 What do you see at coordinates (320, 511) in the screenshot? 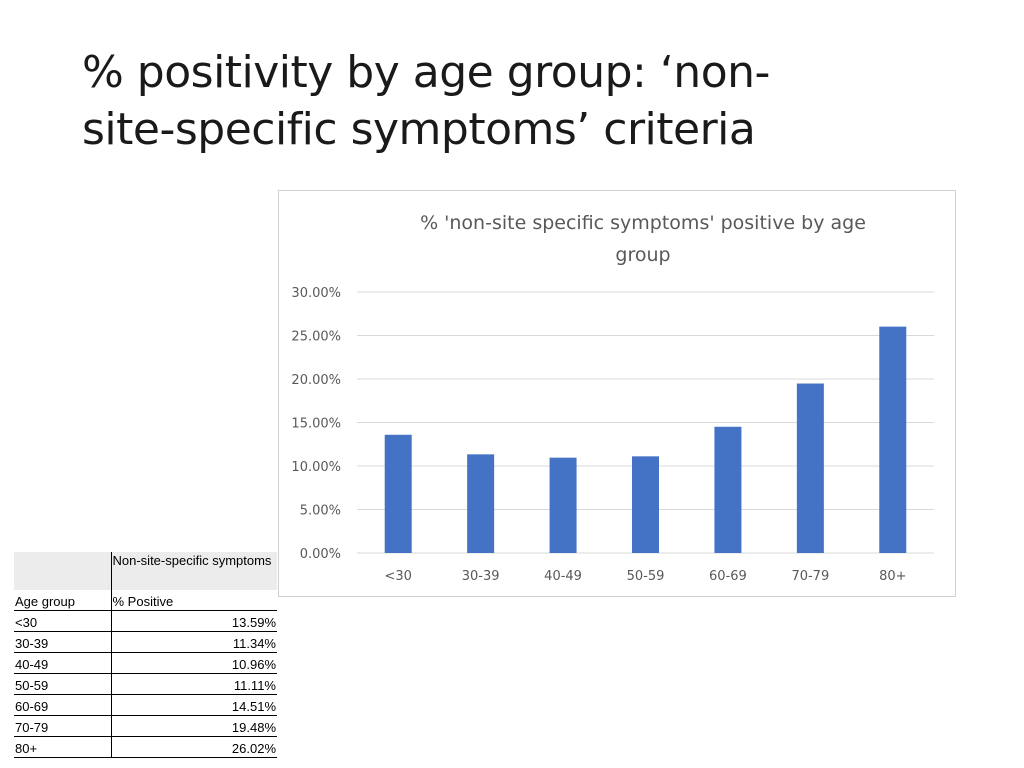
I see `y-tick-label: 5.00%` at bounding box center [320, 511].